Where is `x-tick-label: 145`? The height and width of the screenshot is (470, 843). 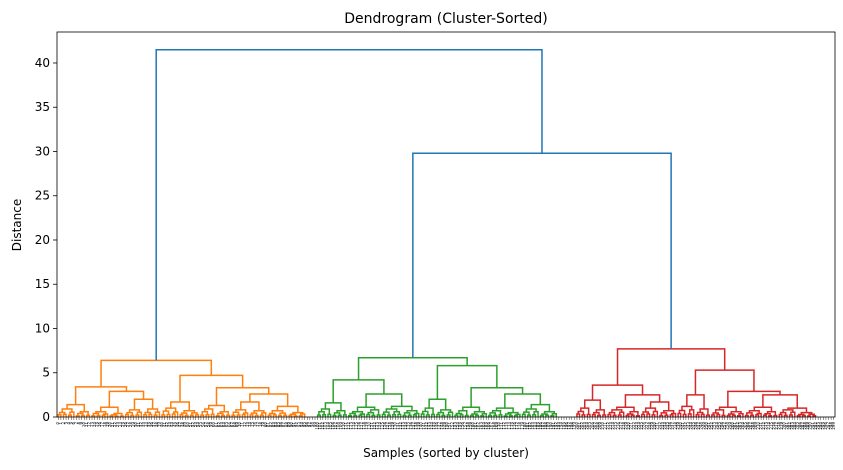 x-tick-label: 145 is located at coordinates (434, 426).